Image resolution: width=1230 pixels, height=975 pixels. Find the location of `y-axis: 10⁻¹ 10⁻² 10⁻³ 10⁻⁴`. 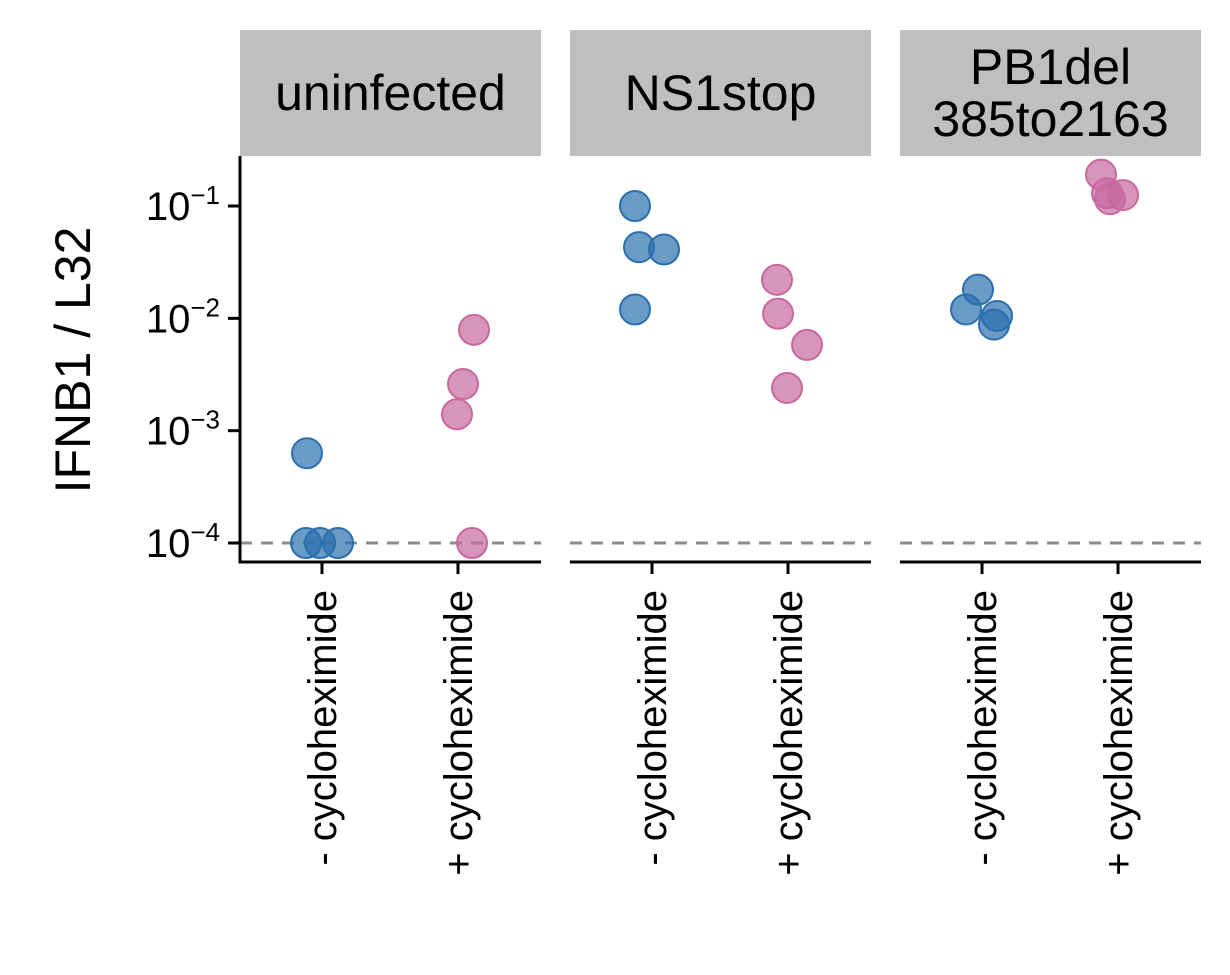

y-axis: 10⁻¹ 10⁻² 10⁻³ 10⁻⁴ is located at coordinates (194, 361).